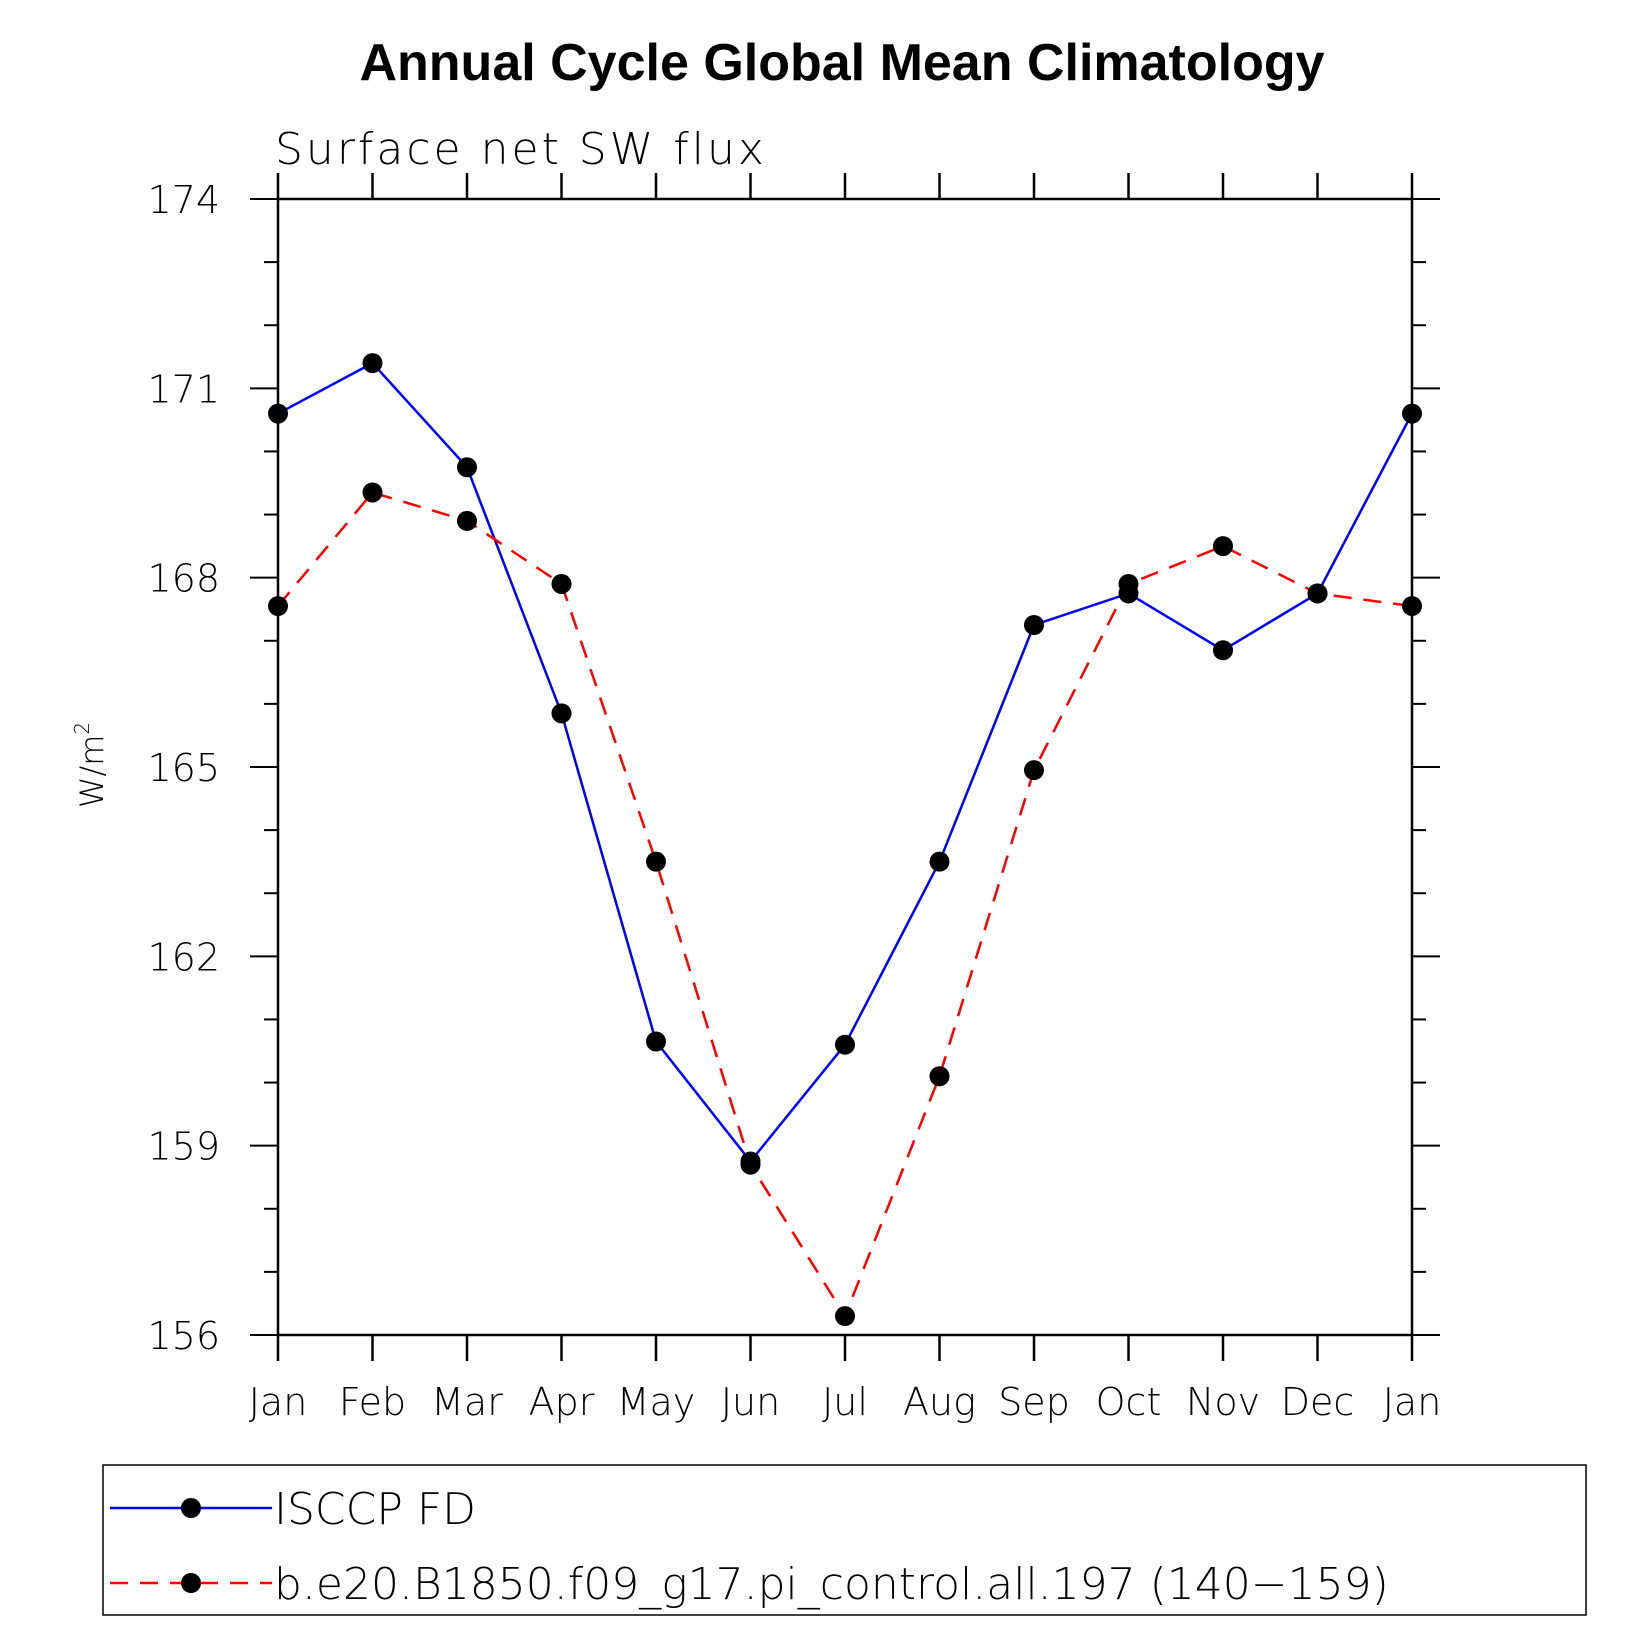 This screenshot has width=1635, height=1635. I want to click on legend-box, so click(844, 1540).